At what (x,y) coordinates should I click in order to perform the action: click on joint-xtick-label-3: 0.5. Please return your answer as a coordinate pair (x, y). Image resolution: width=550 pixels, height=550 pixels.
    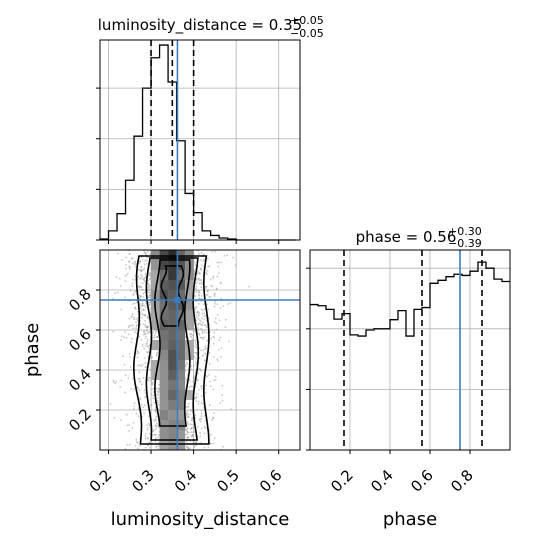
    Looking at the image, I should click on (228, 481).